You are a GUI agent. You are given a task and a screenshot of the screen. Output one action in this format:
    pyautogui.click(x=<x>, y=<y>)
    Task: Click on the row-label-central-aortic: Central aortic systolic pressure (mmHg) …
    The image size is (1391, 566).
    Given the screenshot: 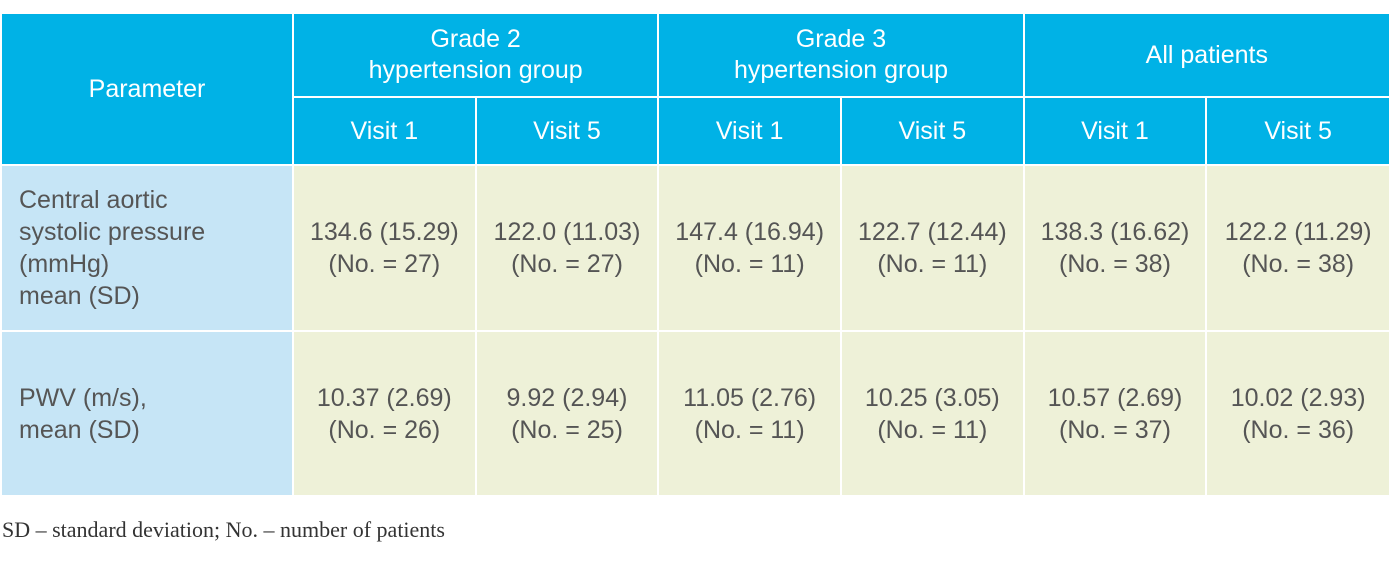 What is the action you would take?
    pyautogui.click(x=148, y=248)
    